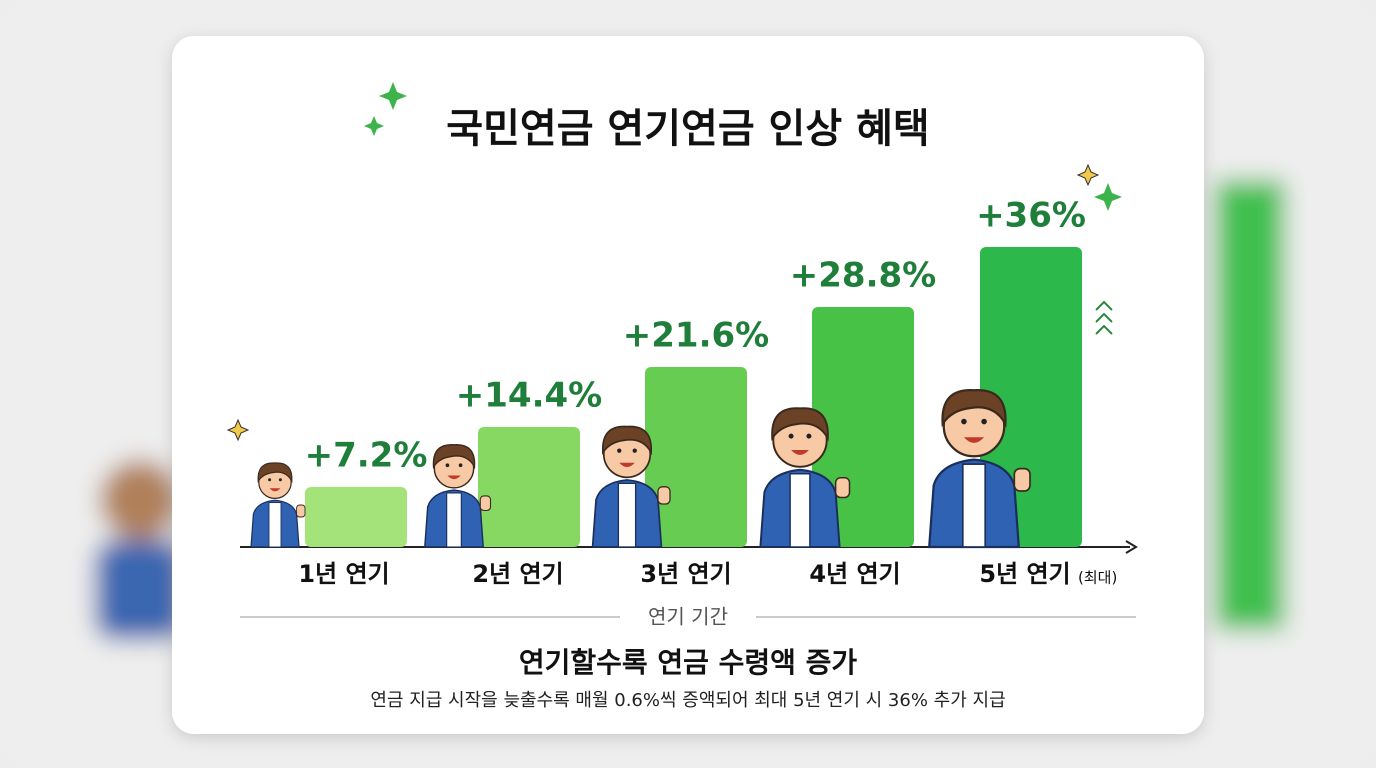 The width and height of the screenshot is (1376, 768). I want to click on value-label: +36%, so click(1031, 216).